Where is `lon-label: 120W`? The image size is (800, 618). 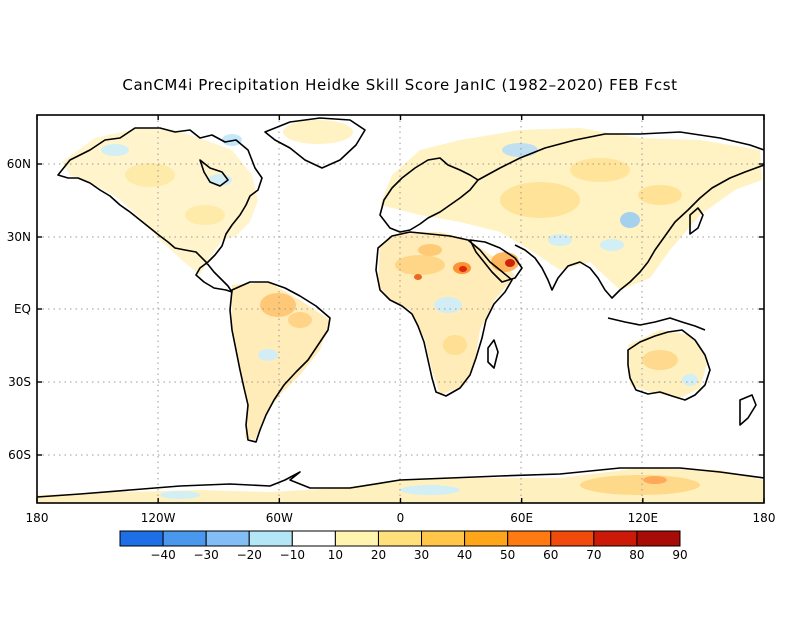
lon-label: 120W is located at coordinates (158, 518).